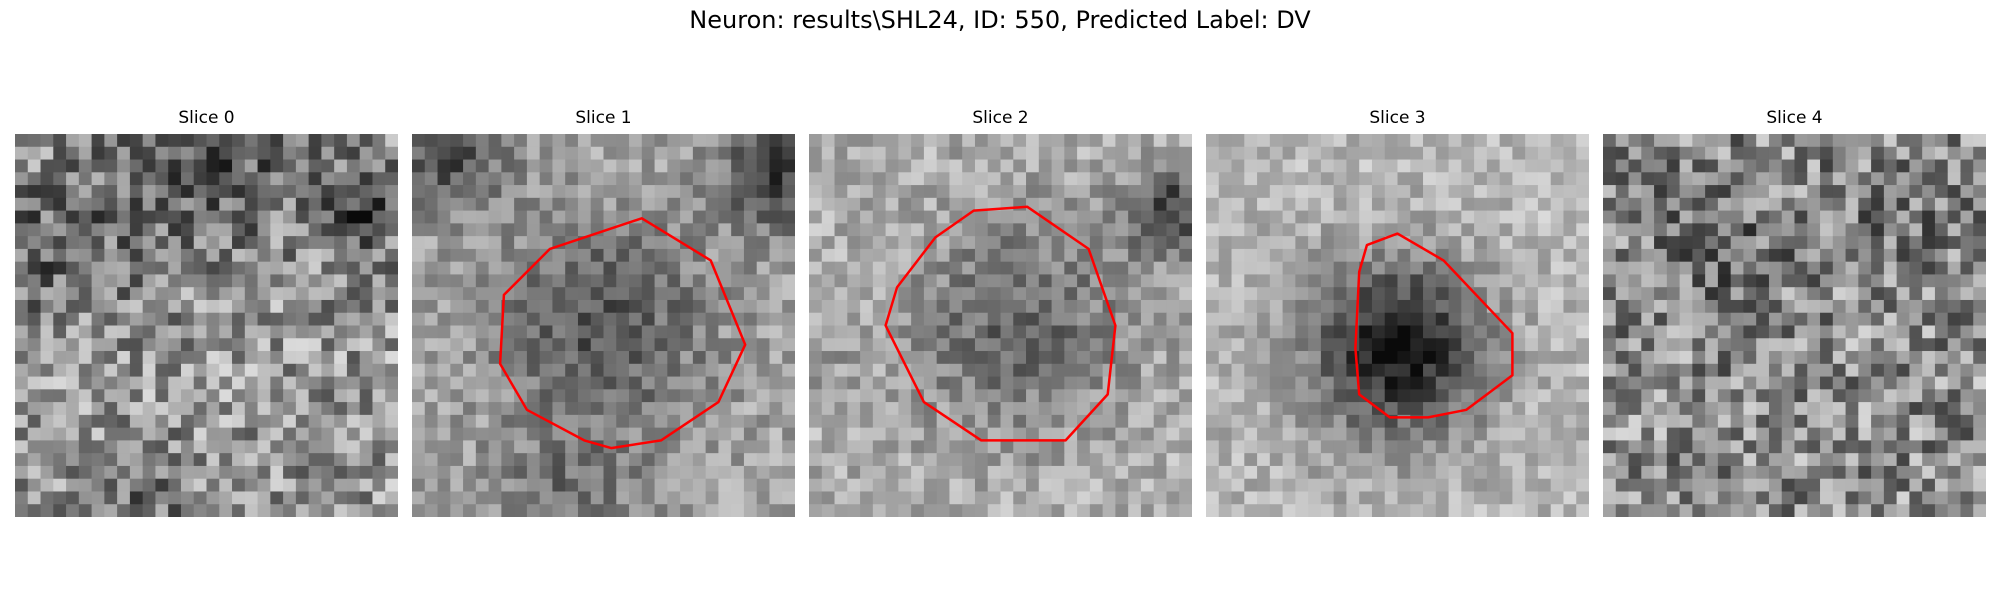 The height and width of the screenshot is (600, 2000). Describe the element at coordinates (603, 118) in the screenshot. I see `panel-title-slice-1: Slice 1` at that location.